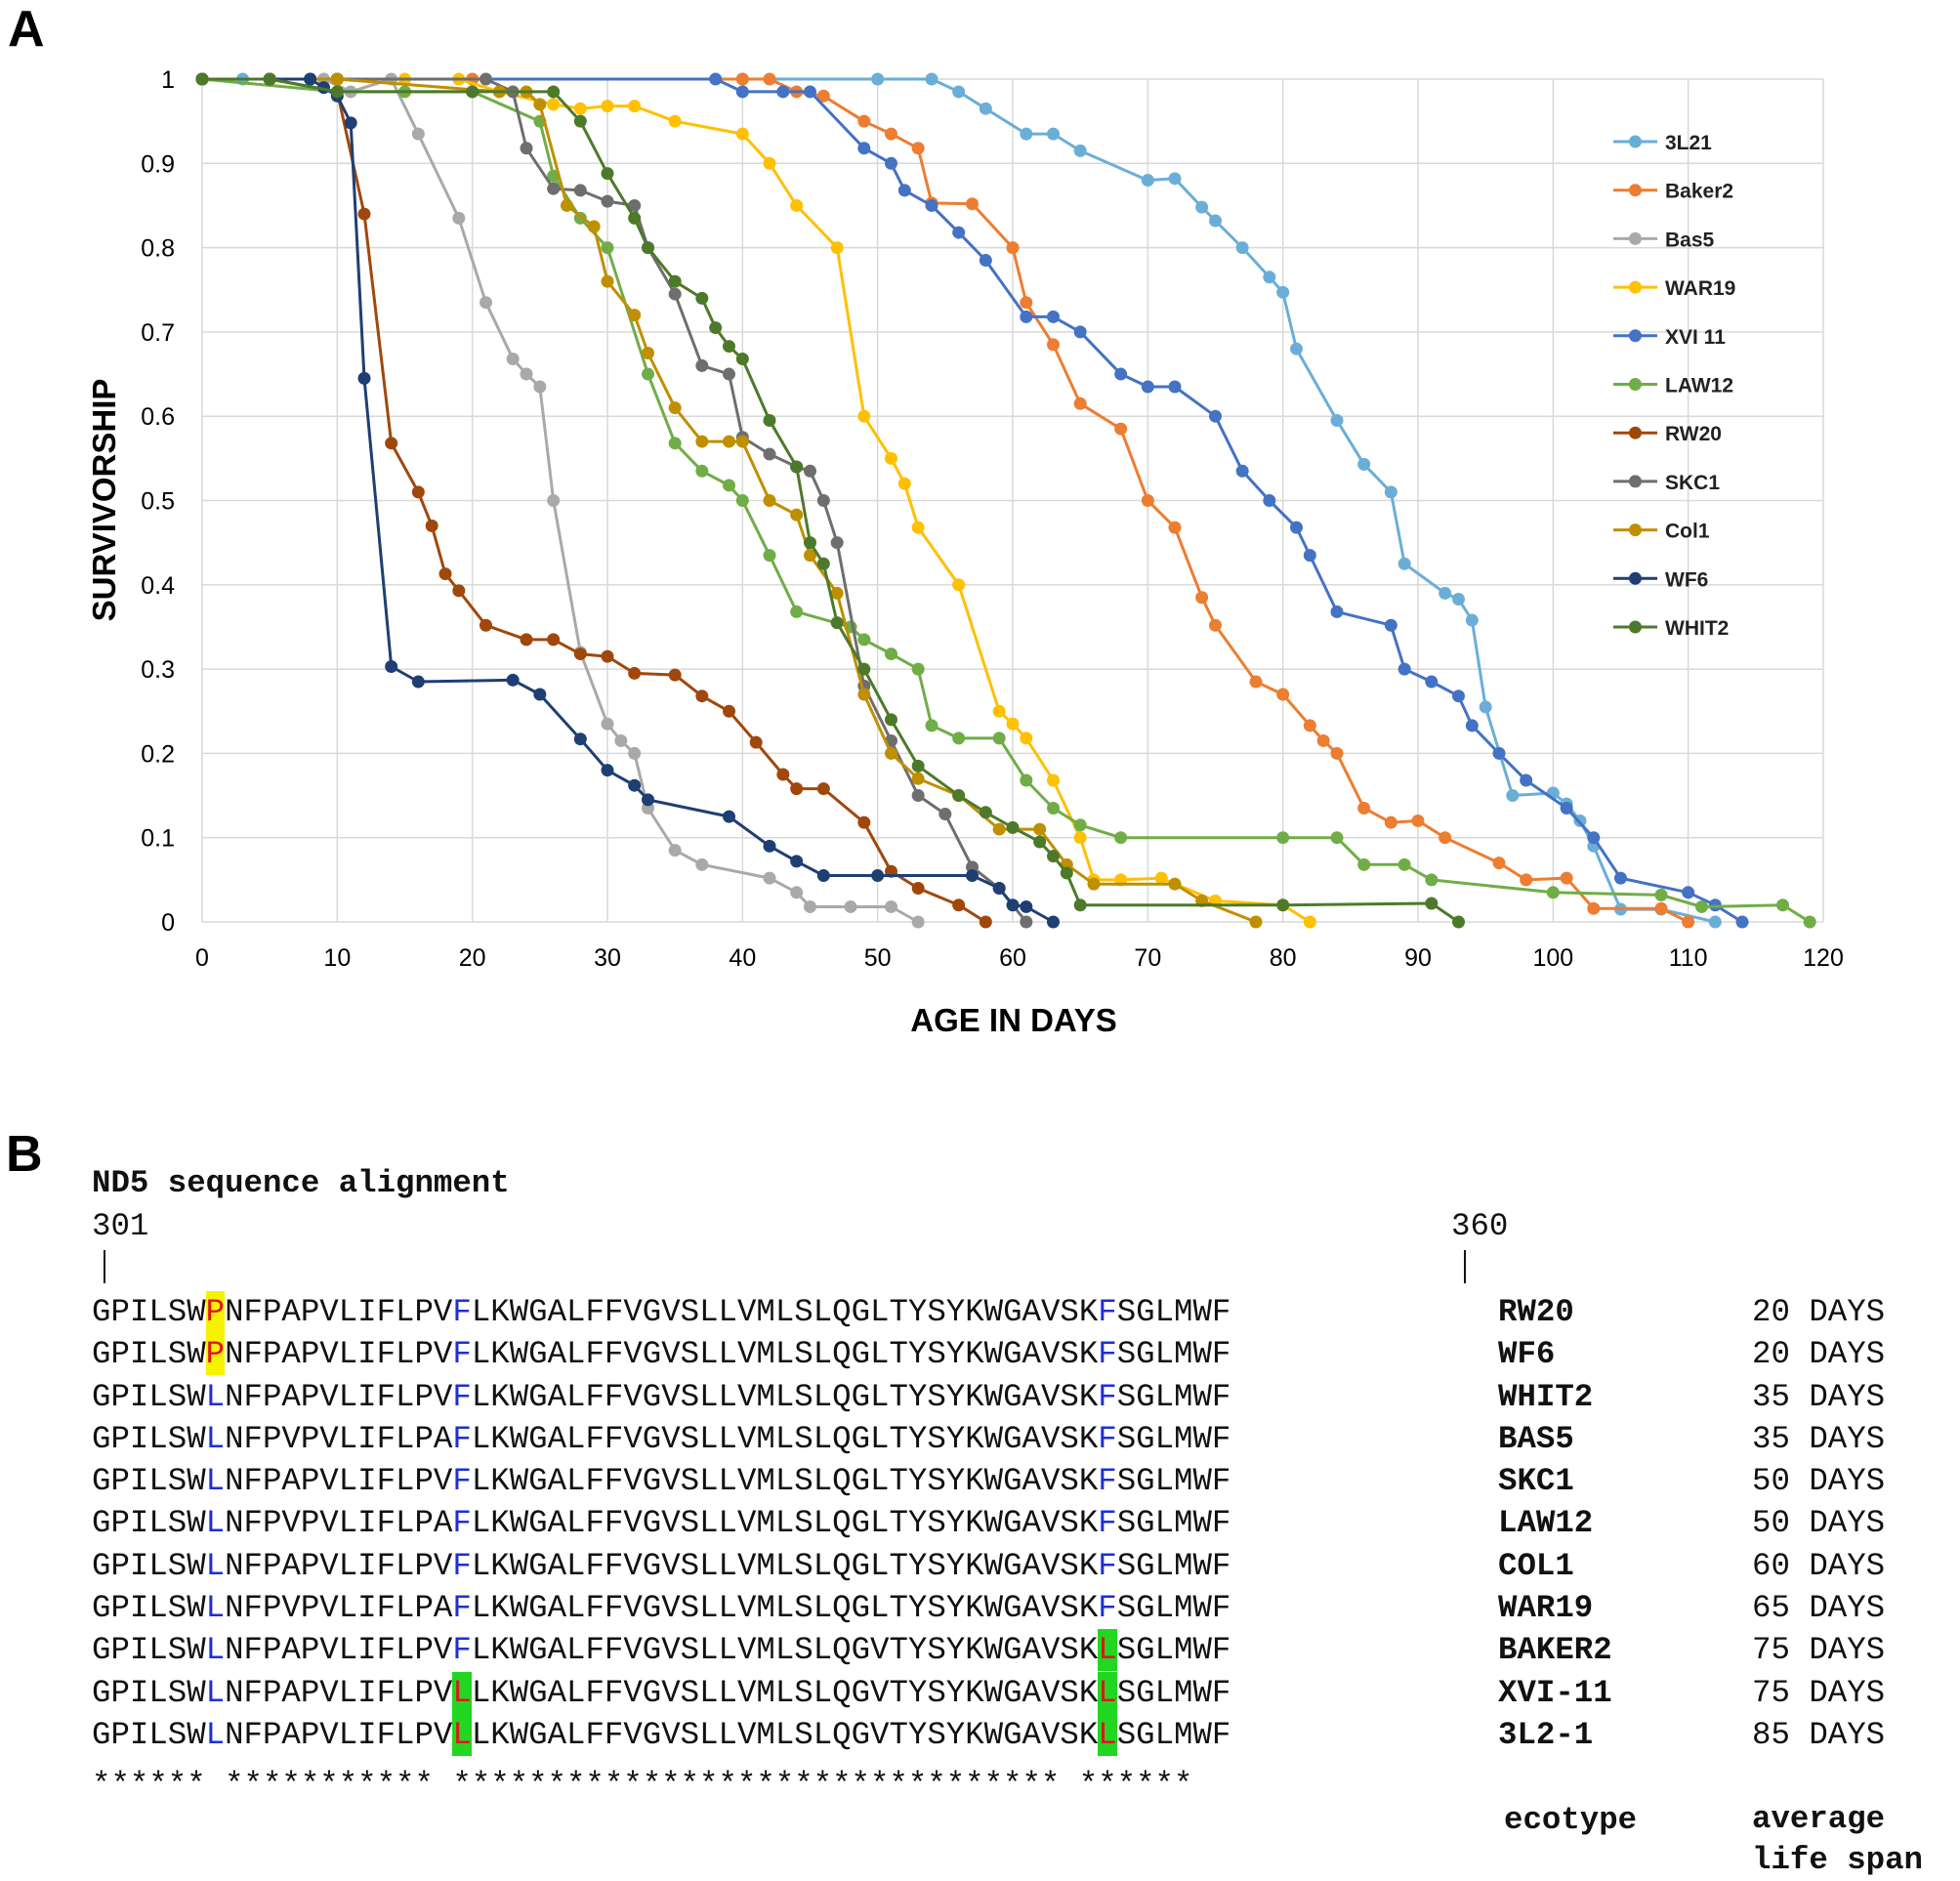  I want to click on highlighted-residue: L, so click(215, 1524).